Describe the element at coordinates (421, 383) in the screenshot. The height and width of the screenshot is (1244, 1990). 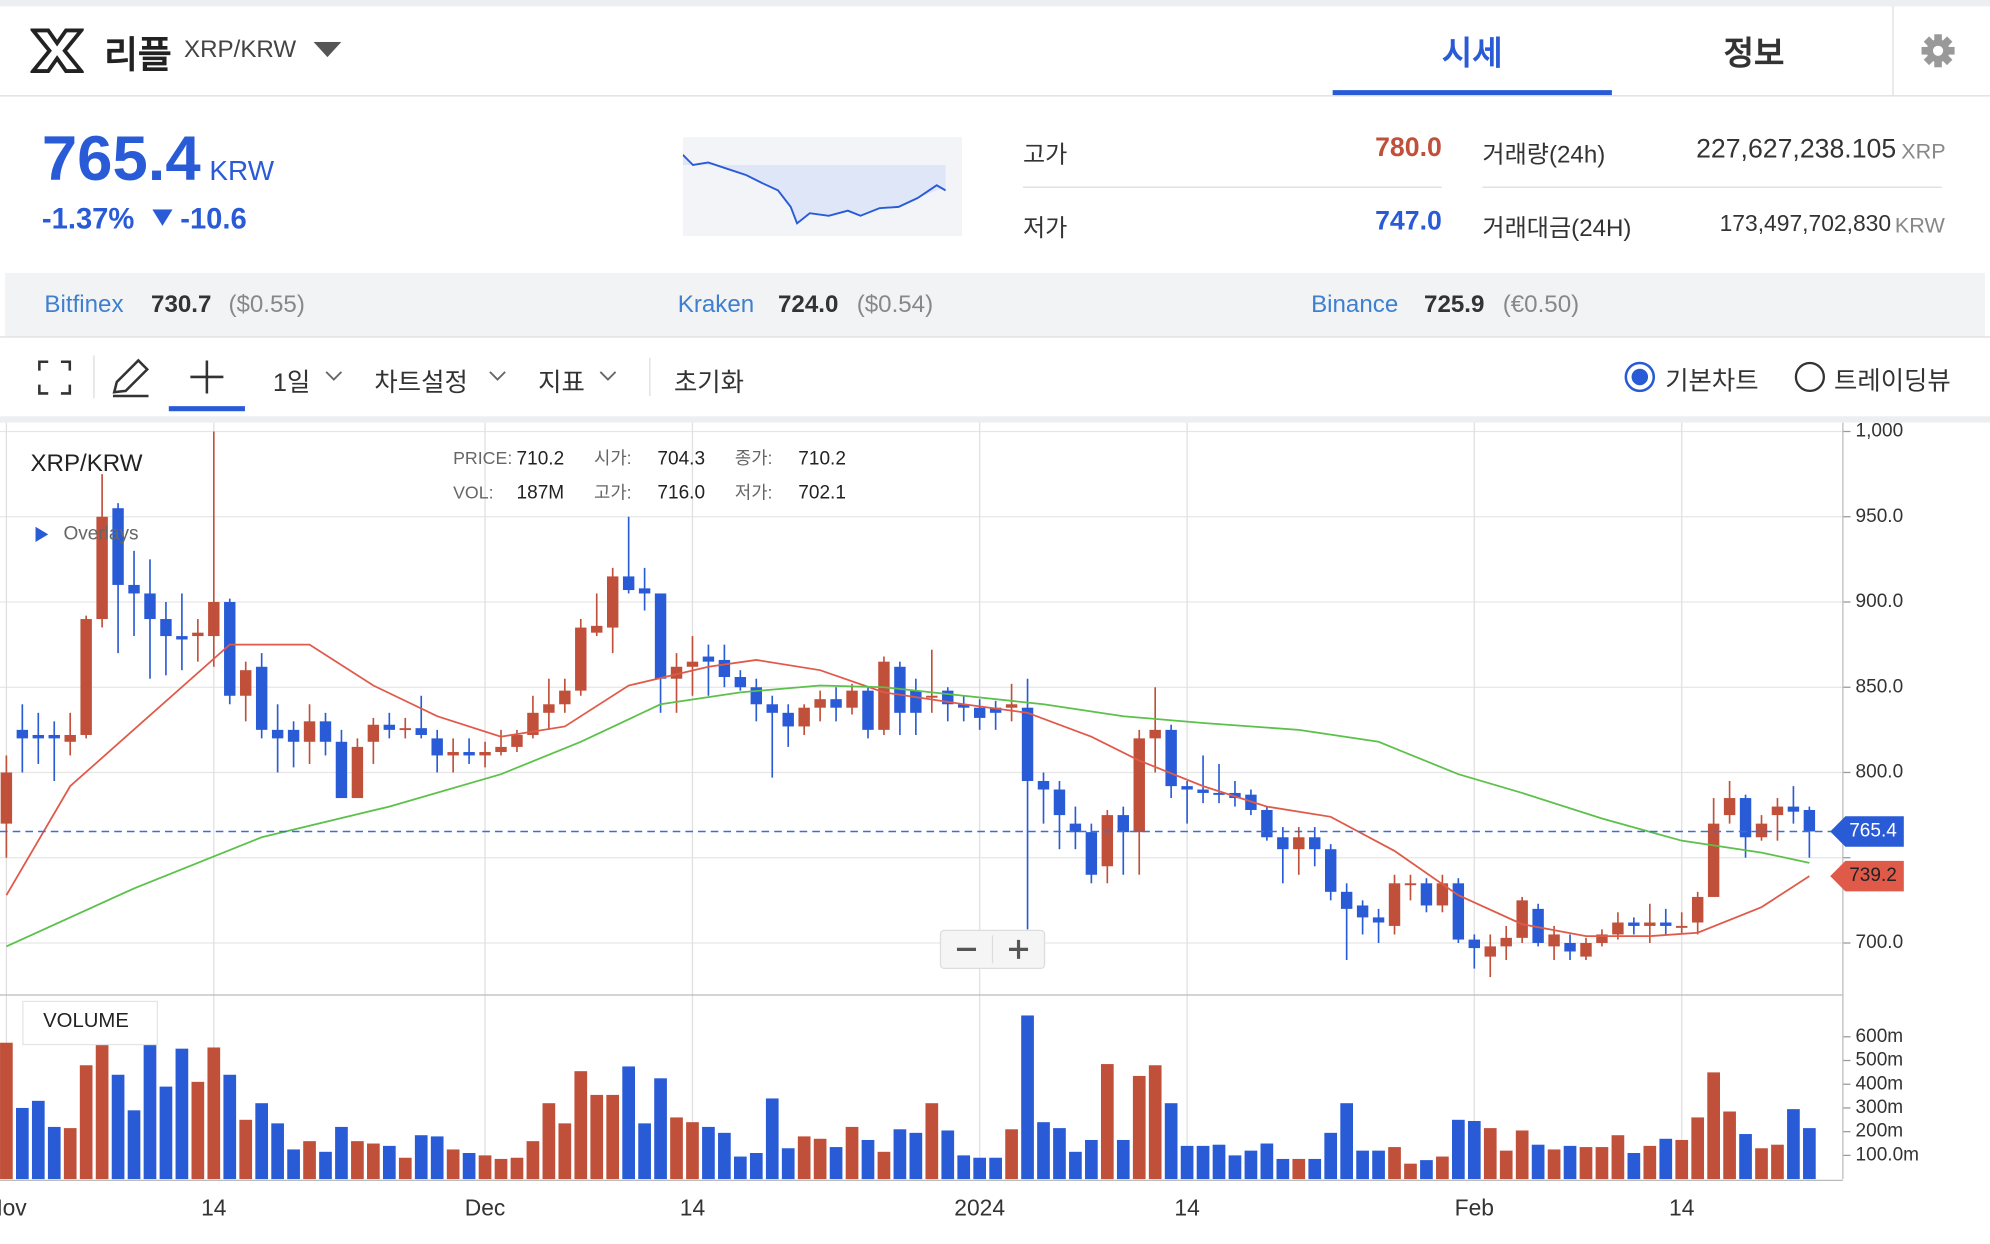
I see `chart-settings: 차트설정` at that location.